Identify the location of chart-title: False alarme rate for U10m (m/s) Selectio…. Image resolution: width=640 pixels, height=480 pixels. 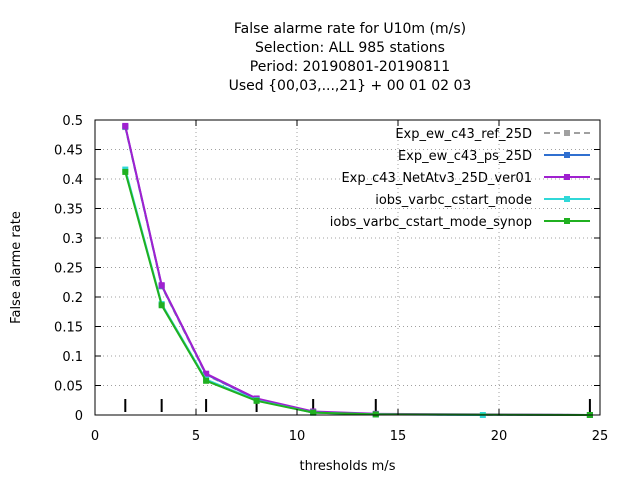
(350, 57).